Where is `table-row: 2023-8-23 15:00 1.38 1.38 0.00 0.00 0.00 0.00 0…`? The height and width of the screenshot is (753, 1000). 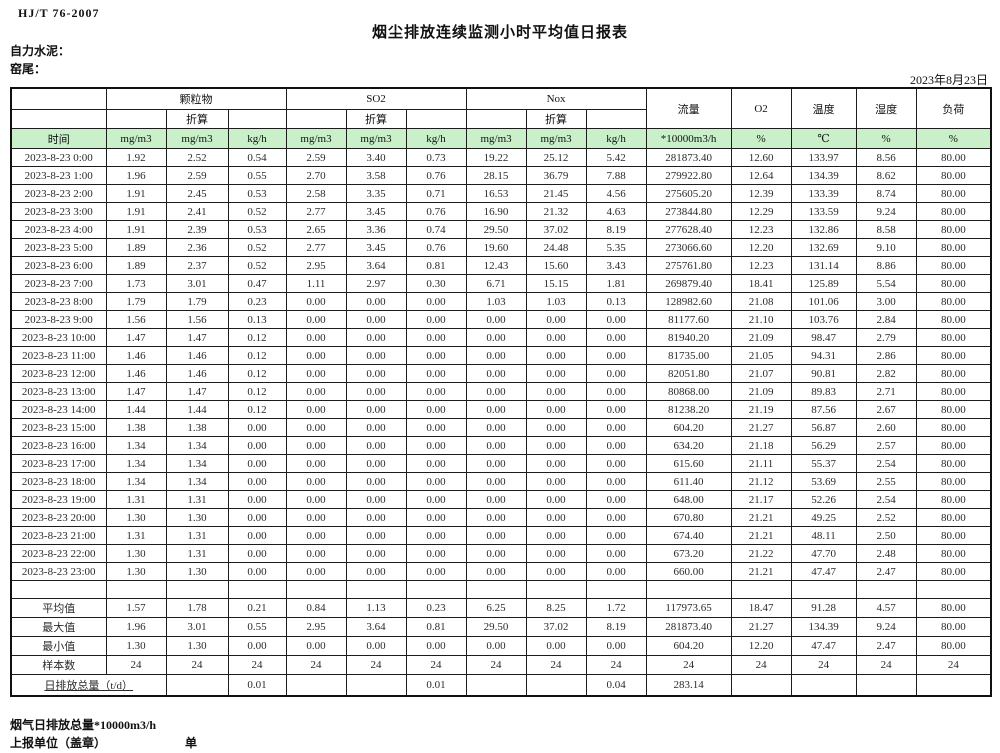
table-row: 2023-8-23 15:00 1.38 1.38 0.00 0.00 0.00 0.00 0… is located at coordinates (501, 427).